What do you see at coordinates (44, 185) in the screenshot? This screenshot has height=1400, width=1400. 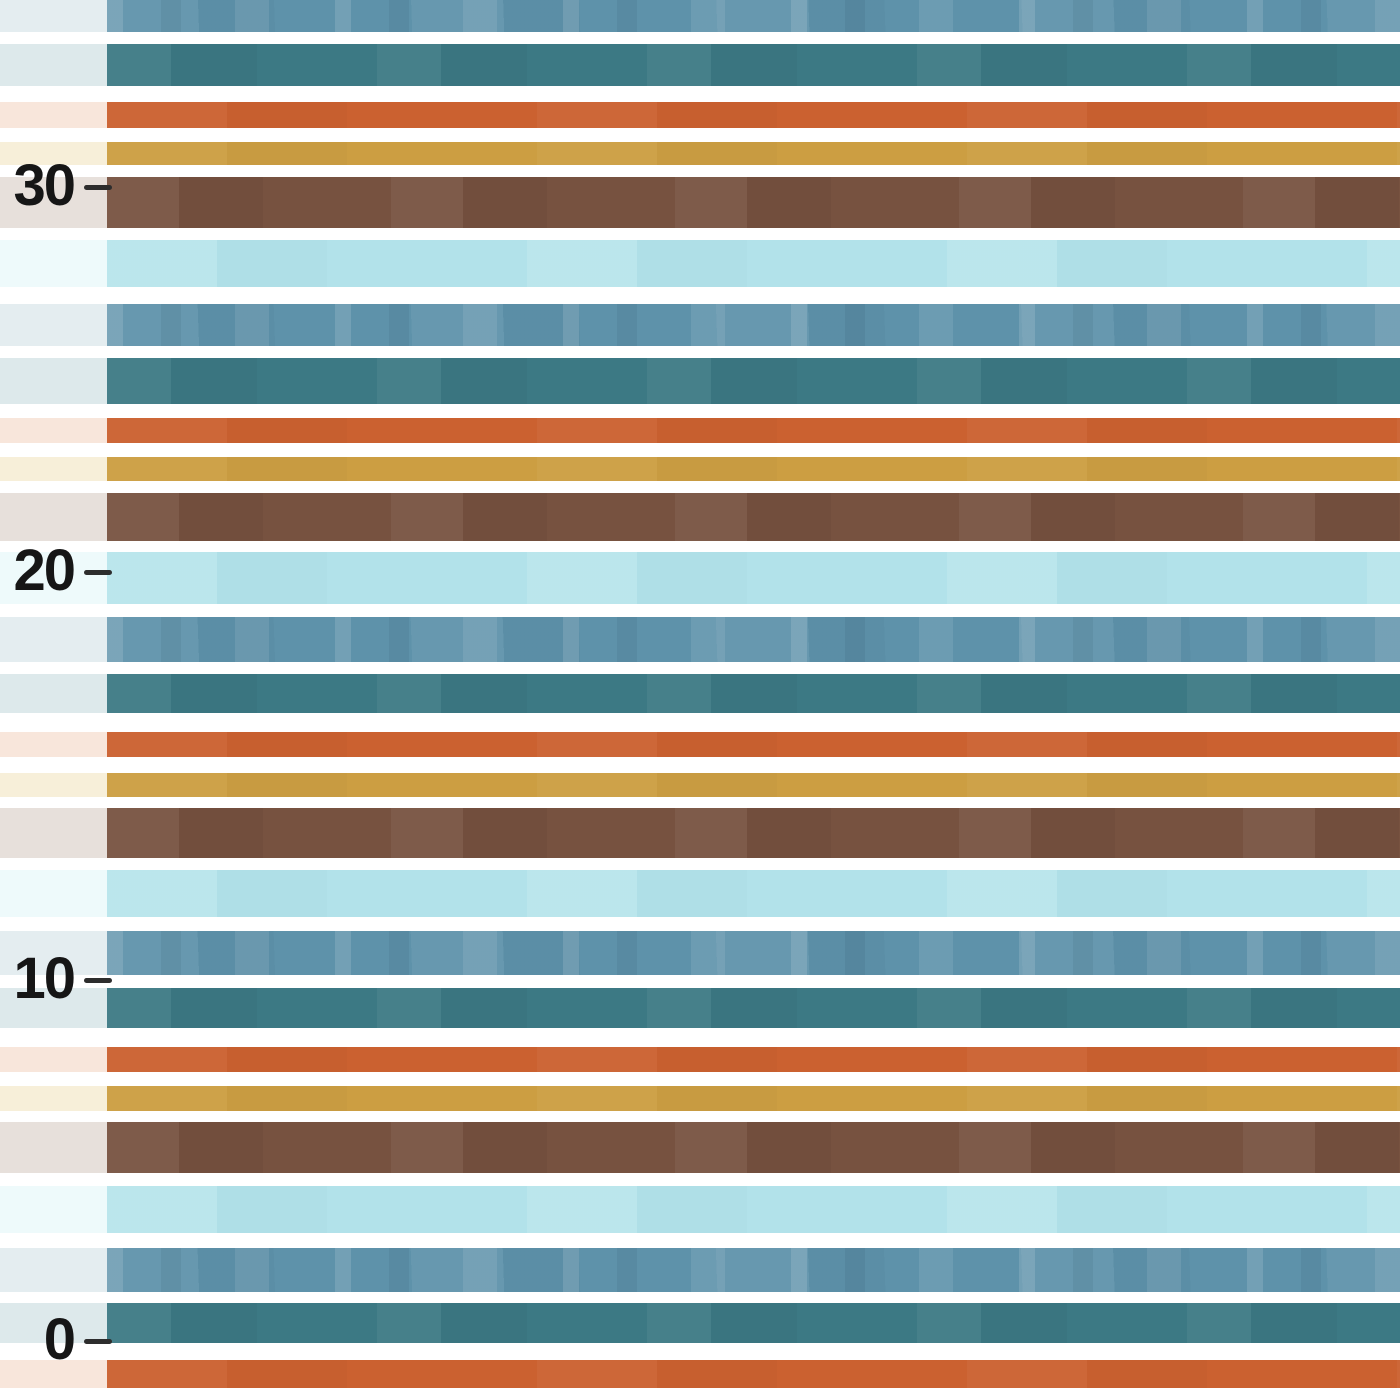 I see `y-tick-label-30: 30` at bounding box center [44, 185].